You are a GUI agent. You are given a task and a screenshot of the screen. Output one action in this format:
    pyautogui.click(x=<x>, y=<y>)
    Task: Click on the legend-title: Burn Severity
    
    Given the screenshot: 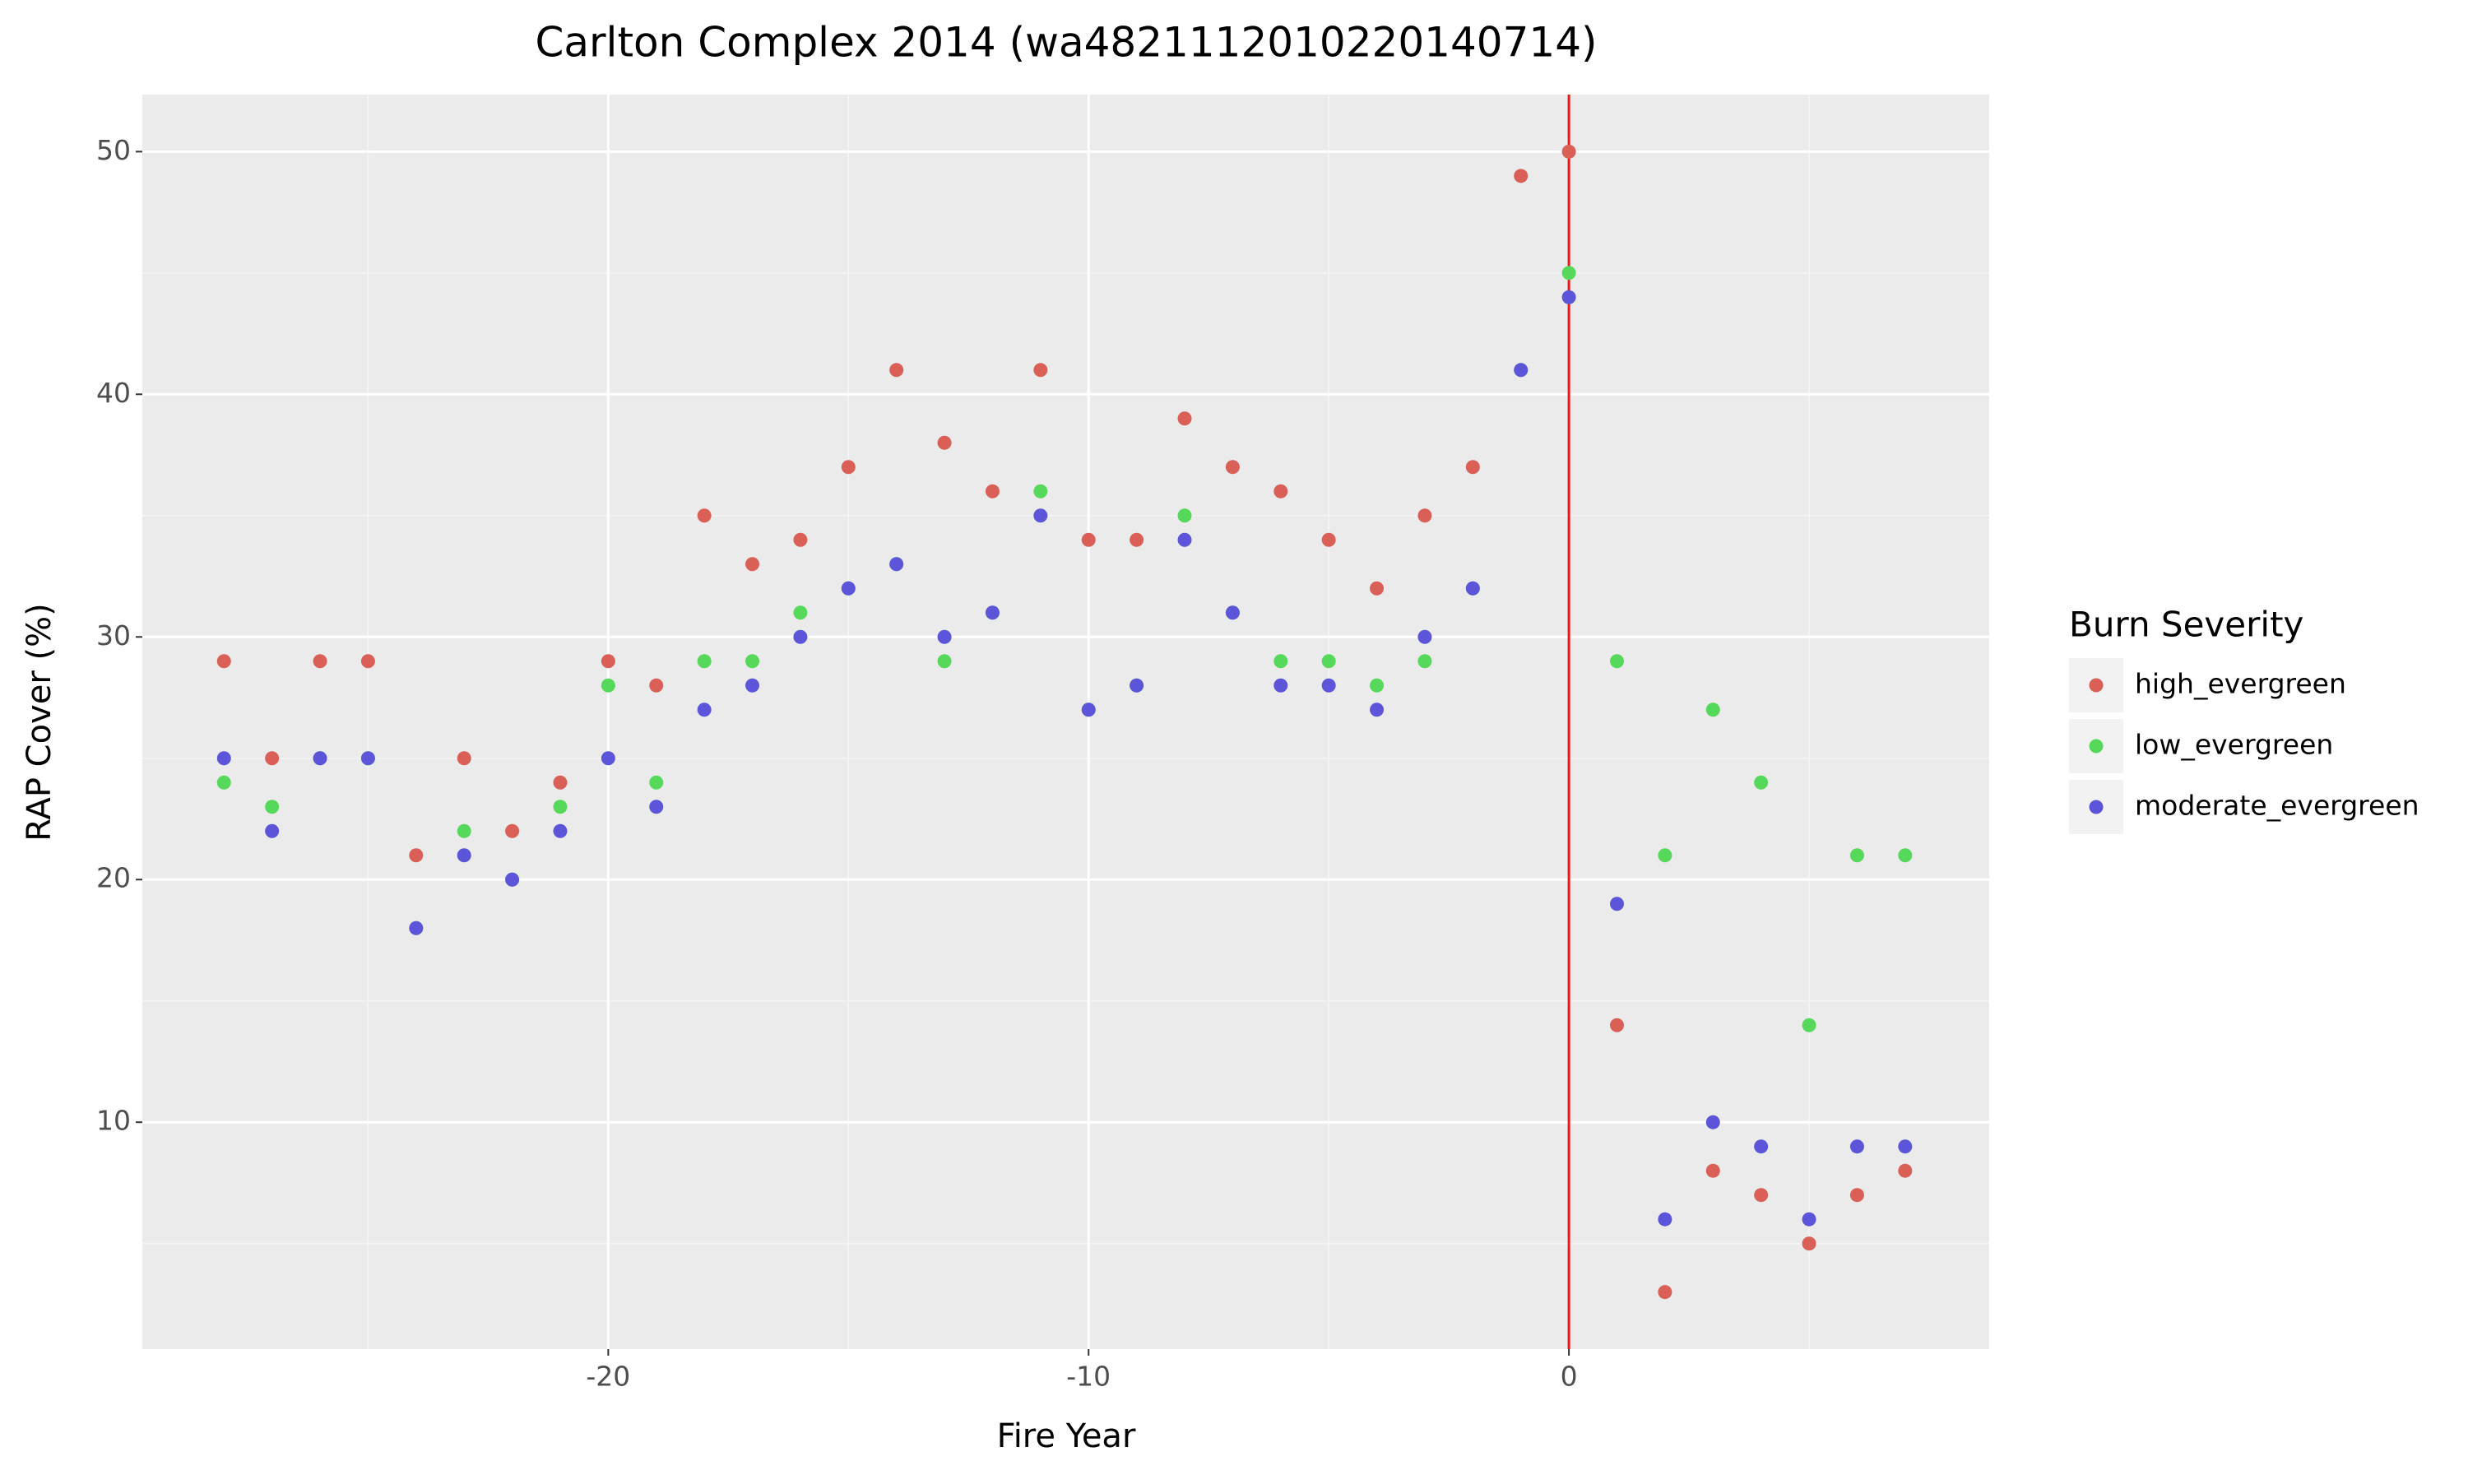 What is the action you would take?
    pyautogui.click(x=2186, y=625)
    